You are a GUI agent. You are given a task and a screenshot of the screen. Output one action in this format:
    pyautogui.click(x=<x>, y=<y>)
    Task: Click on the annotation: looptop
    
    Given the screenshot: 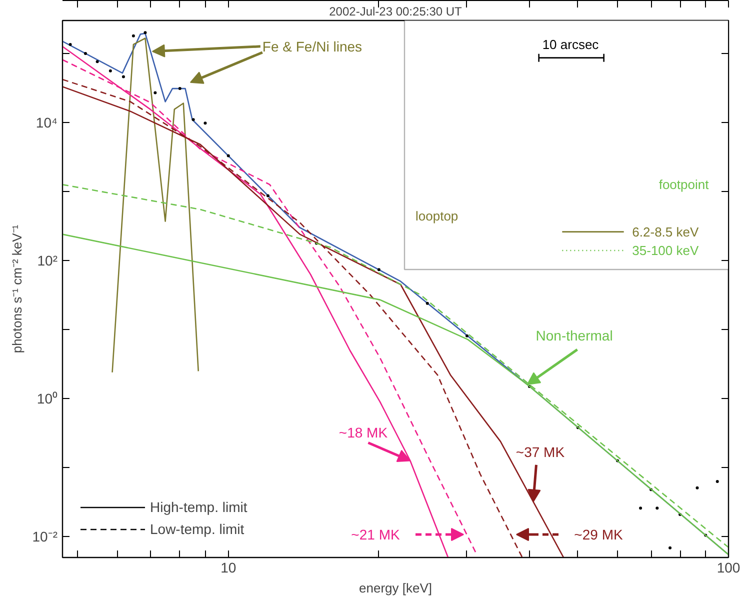 What is the action you would take?
    pyautogui.click(x=437, y=216)
    